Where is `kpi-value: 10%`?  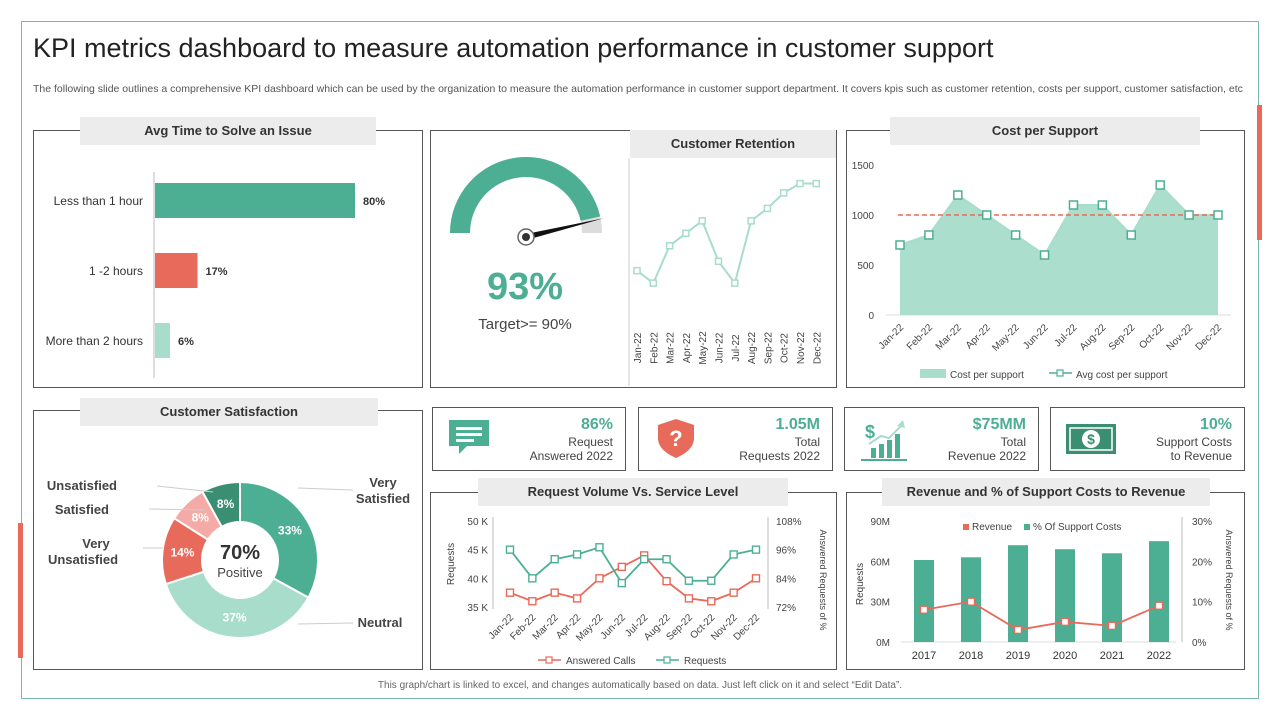
kpi-value: 10% is located at coordinates (1215, 424).